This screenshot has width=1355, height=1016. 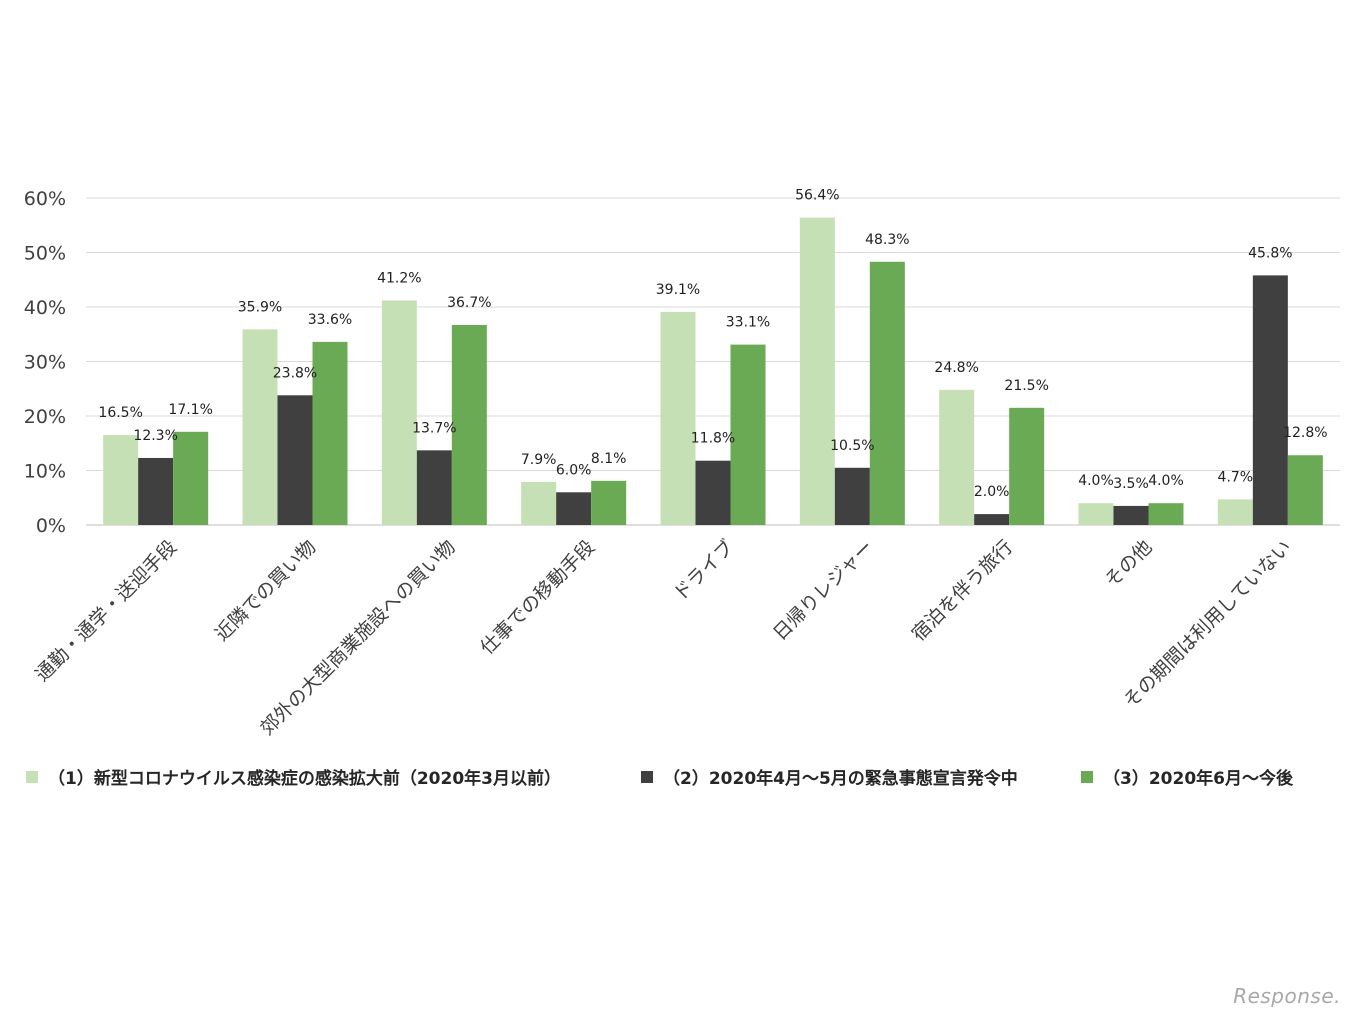 I want to click on bar-s2-c6, so click(x=852, y=496).